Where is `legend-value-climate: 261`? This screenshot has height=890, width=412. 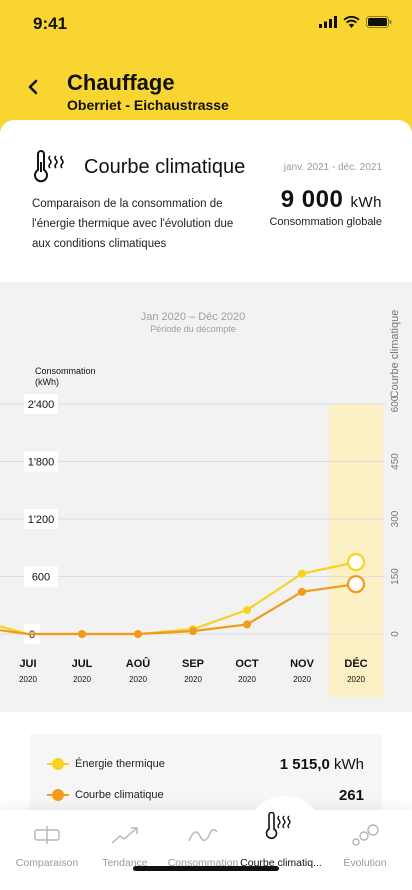
legend-value-climate: 261 is located at coordinates (351, 795).